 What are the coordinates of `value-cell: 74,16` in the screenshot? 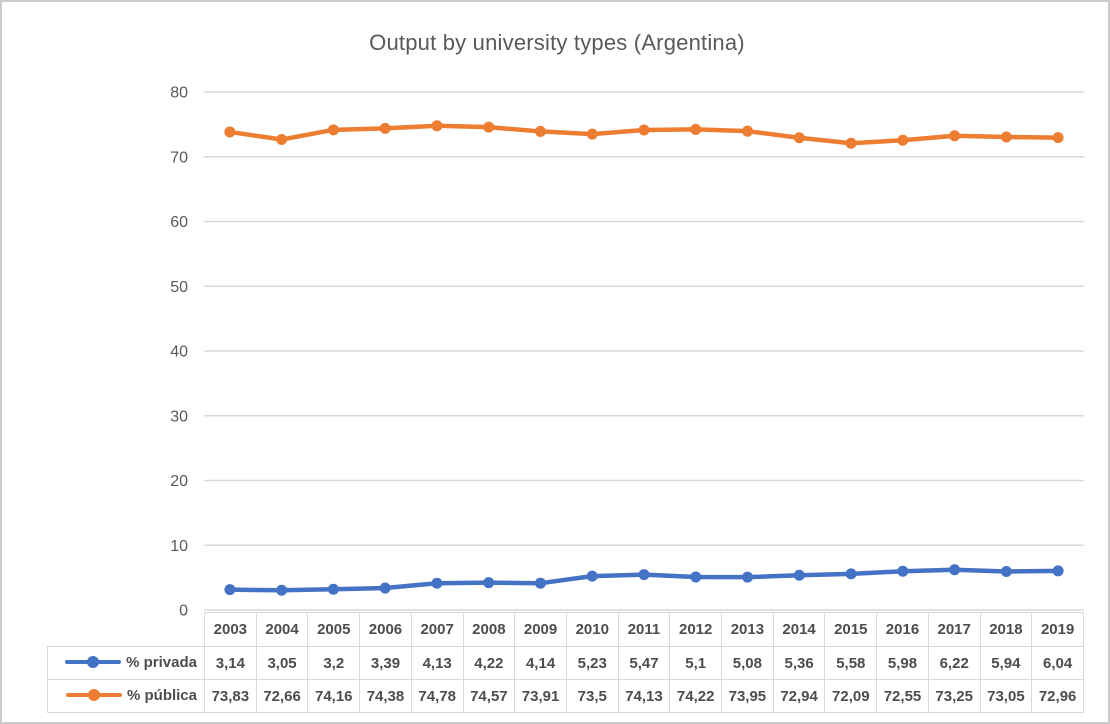 It's located at (334, 696).